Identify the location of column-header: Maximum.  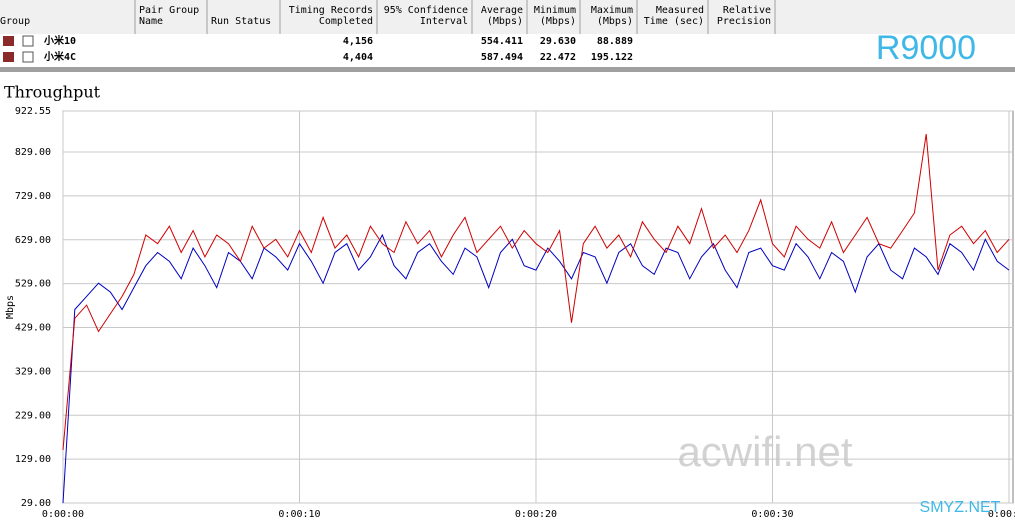
(612, 10).